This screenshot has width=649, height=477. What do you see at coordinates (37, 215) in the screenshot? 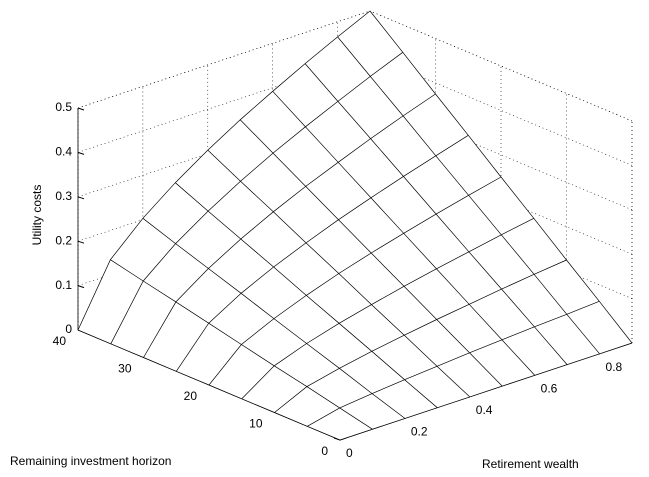
I see `z-axis-title: Utility costs` at bounding box center [37, 215].